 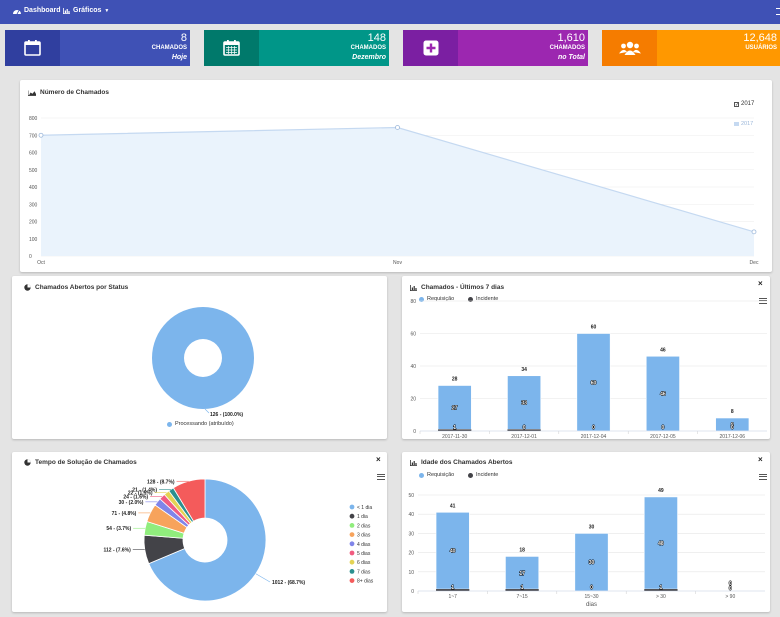 I want to click on area-chart-icon, so click(x=32, y=93).